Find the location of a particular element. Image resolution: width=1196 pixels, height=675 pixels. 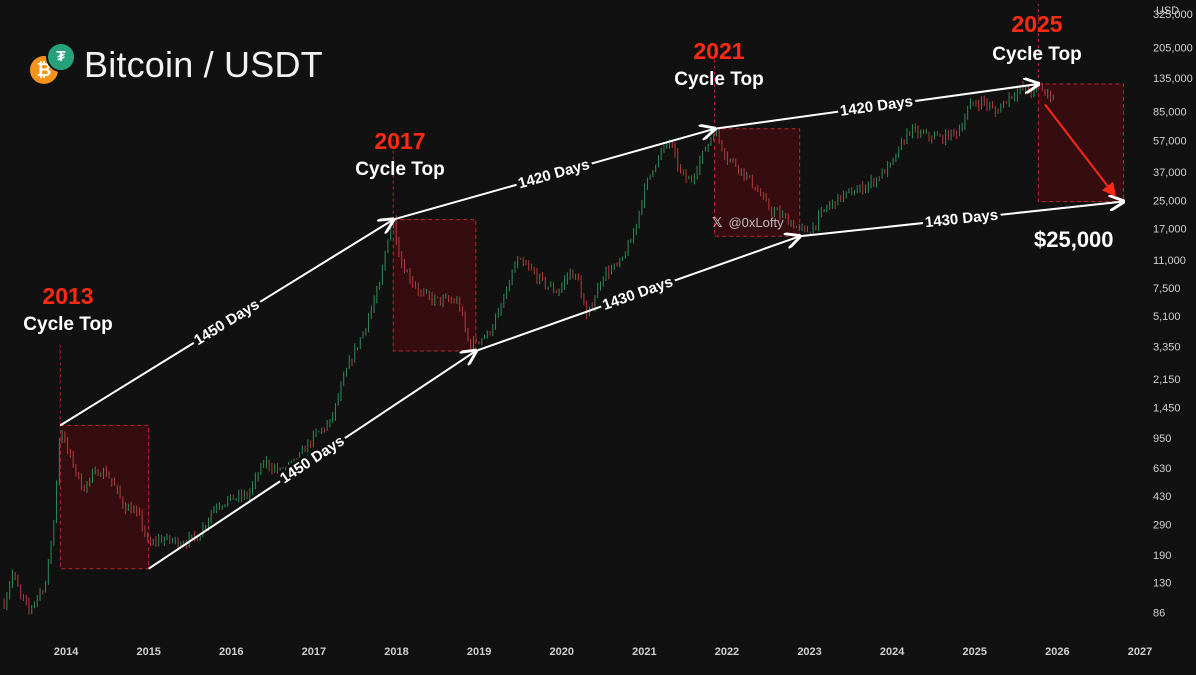

y-tick-label: 17,000 is located at coordinates (1170, 229).